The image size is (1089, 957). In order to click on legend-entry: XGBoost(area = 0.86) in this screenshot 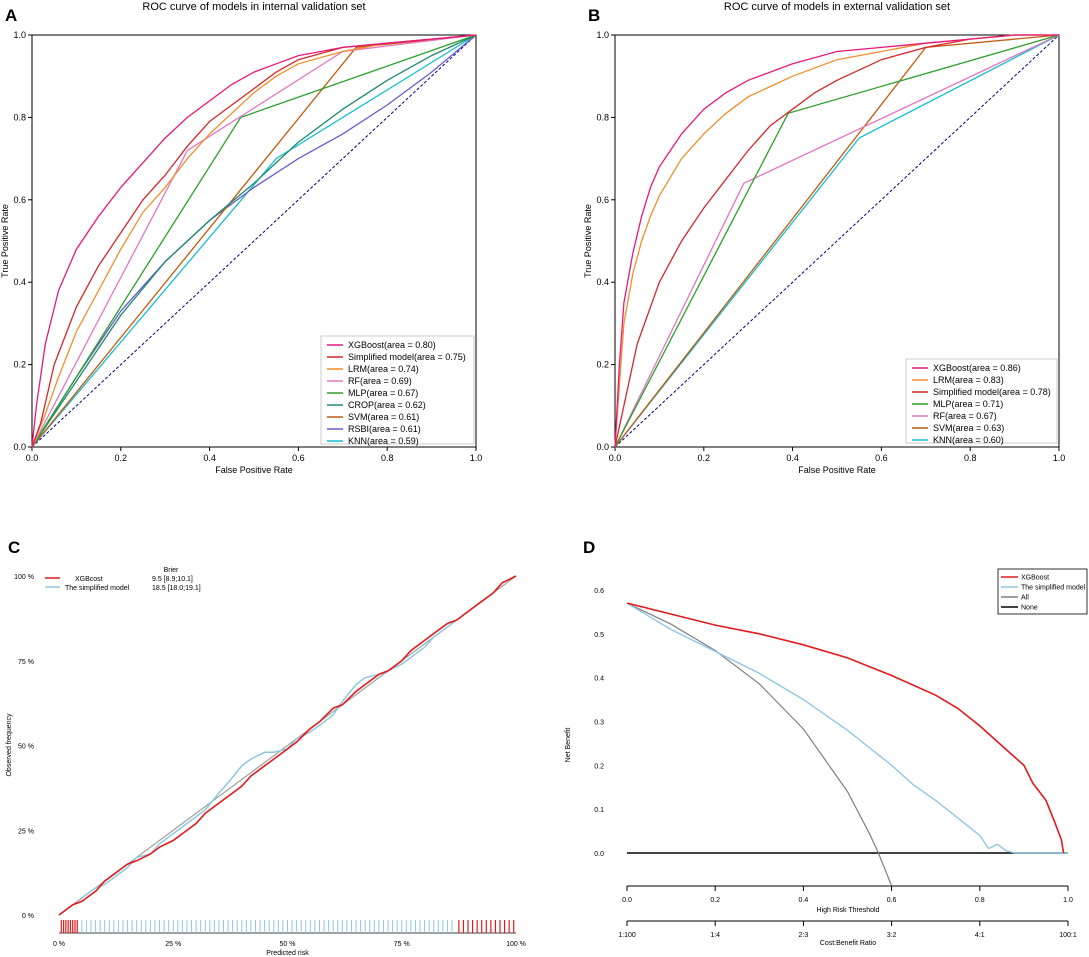, I will do `click(977, 368)`.